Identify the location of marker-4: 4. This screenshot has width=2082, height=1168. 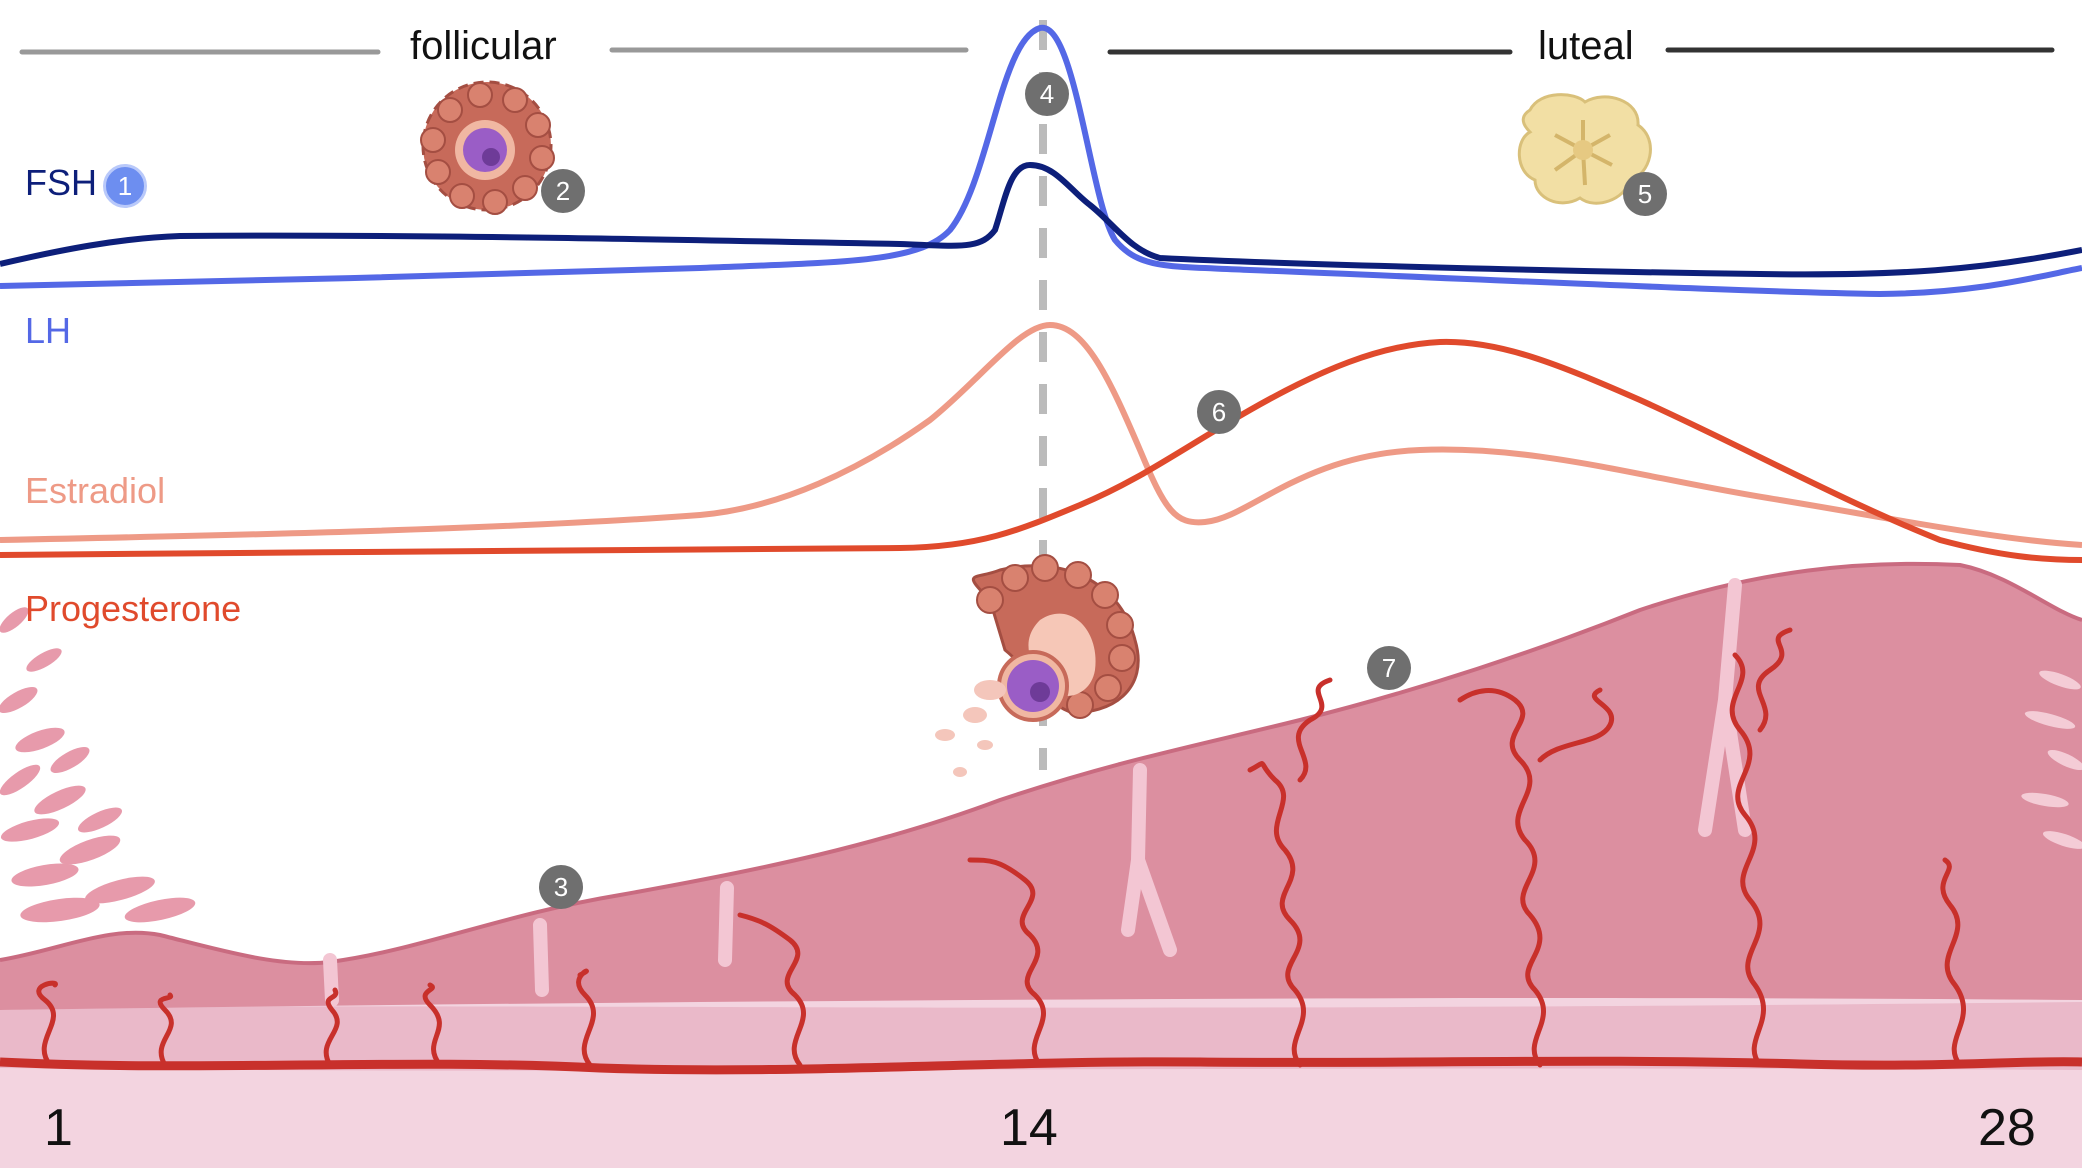
(1047, 94).